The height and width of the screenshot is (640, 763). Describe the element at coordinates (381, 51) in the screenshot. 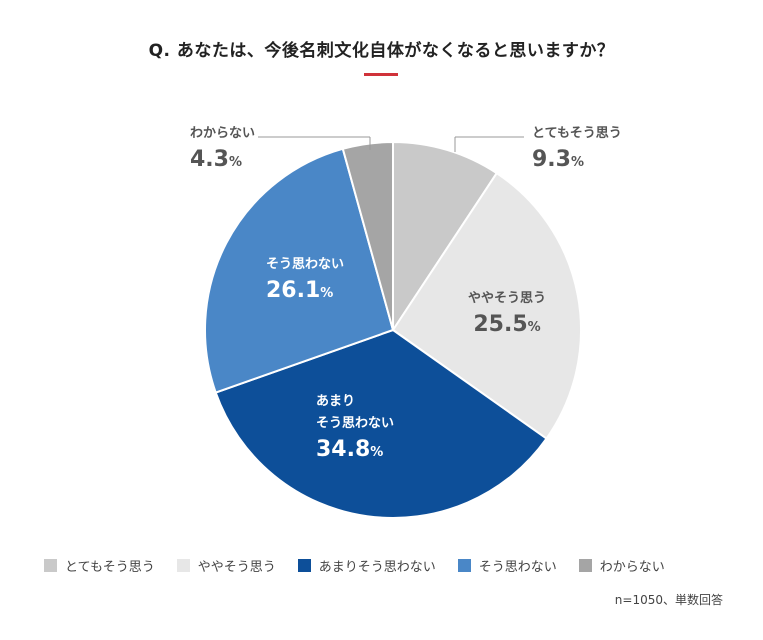

I see `chart-title: Q. あなたは、今後名刺文化自体がなくなると思いますか？` at that location.